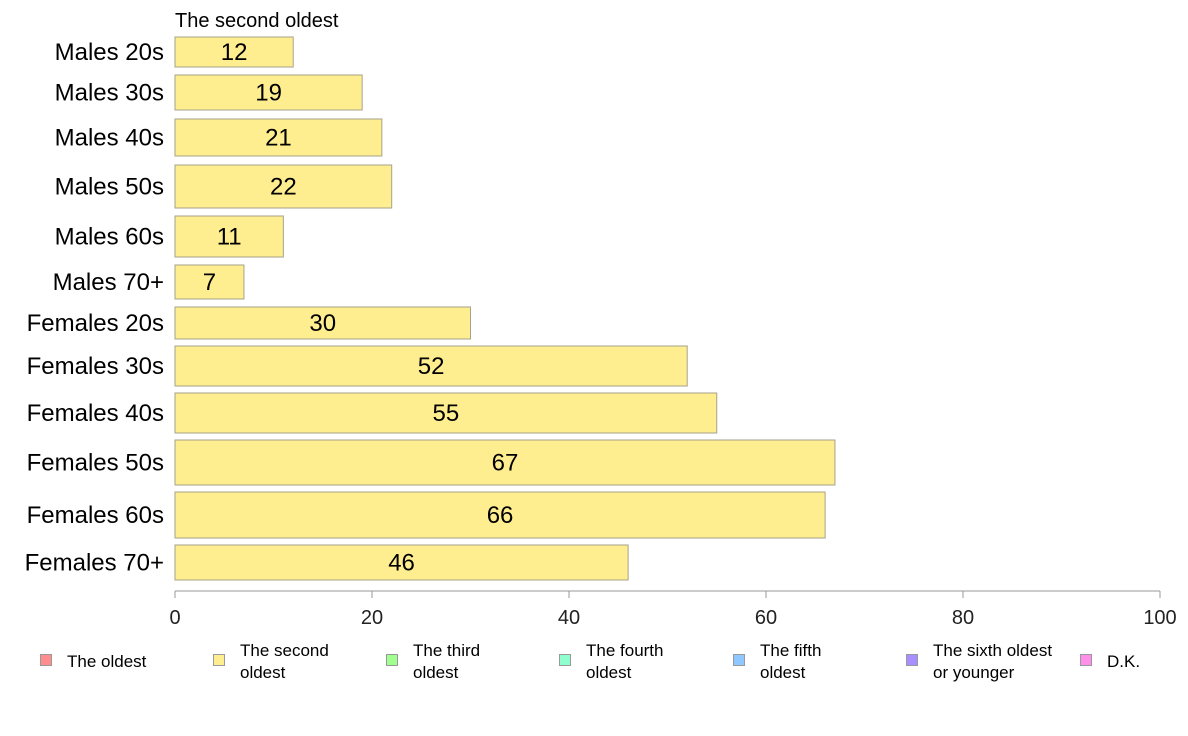 The image size is (1188, 736). What do you see at coordinates (447, 661) in the screenshot?
I see `legend-label: The third oldest` at bounding box center [447, 661].